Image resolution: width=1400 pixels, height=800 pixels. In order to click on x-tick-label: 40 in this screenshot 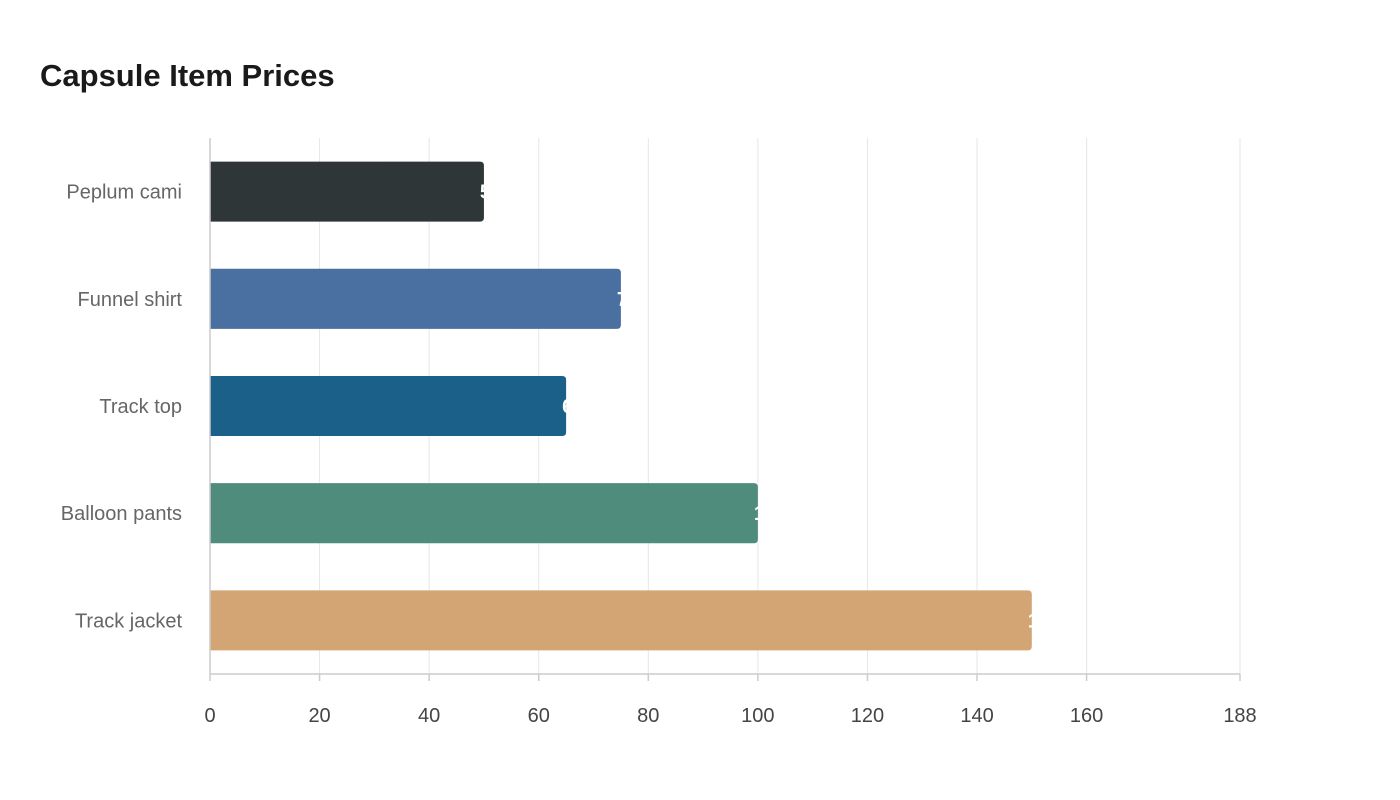, I will do `click(429, 716)`.